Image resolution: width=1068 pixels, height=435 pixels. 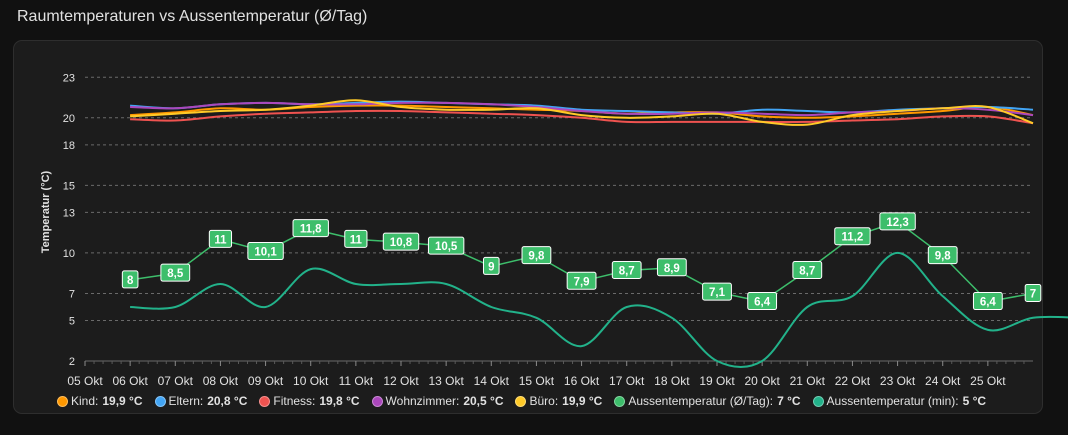 I want to click on x-tick-label: 08 Okt, so click(x=221, y=381).